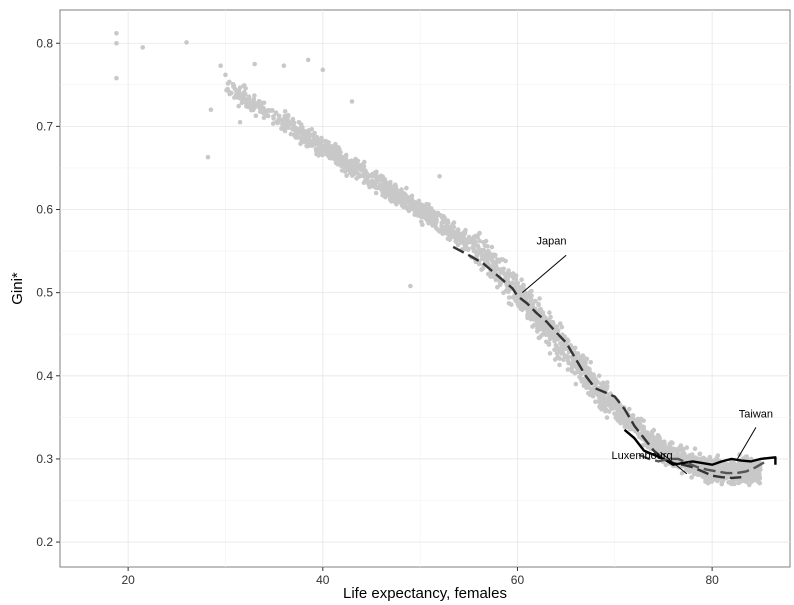 The image size is (794, 605). What do you see at coordinates (518, 580) in the screenshot?
I see `x-tick-label: 60` at bounding box center [518, 580].